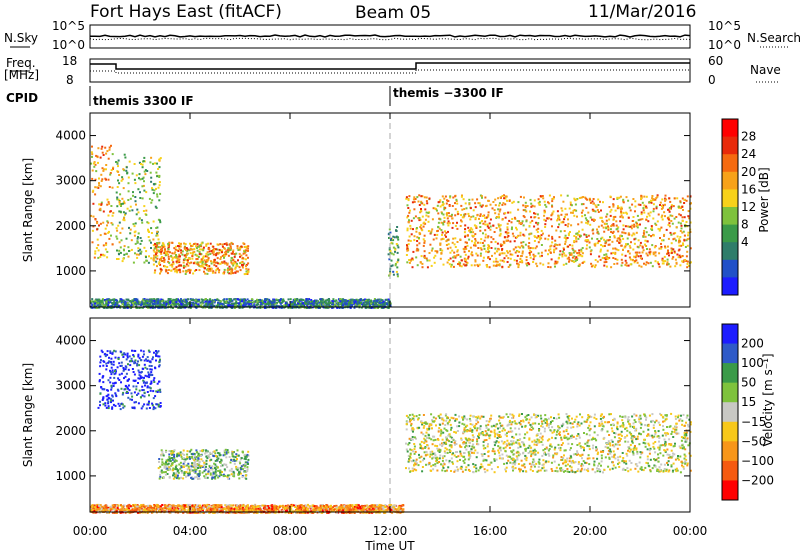 Image resolution: width=800 pixels, height=554 pixels. Describe the element at coordinates (748, 207) in the screenshot. I see `colorbar-tick-label: 12` at that location.